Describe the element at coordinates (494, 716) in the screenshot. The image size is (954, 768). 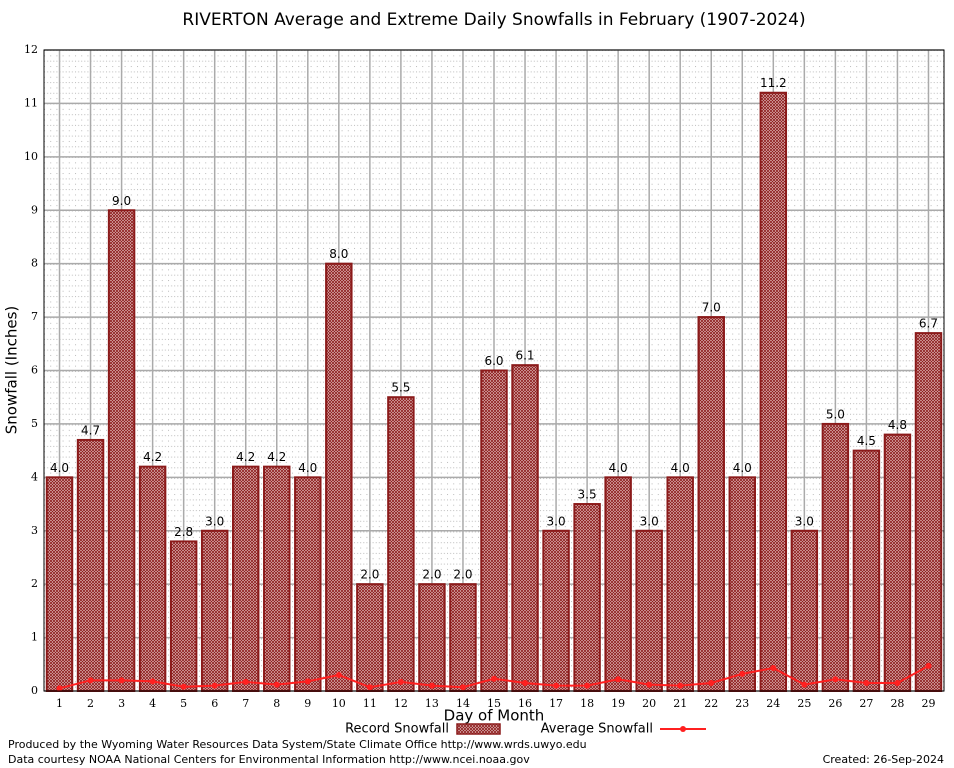
I see `x-axis-label: Day of Month` at that location.